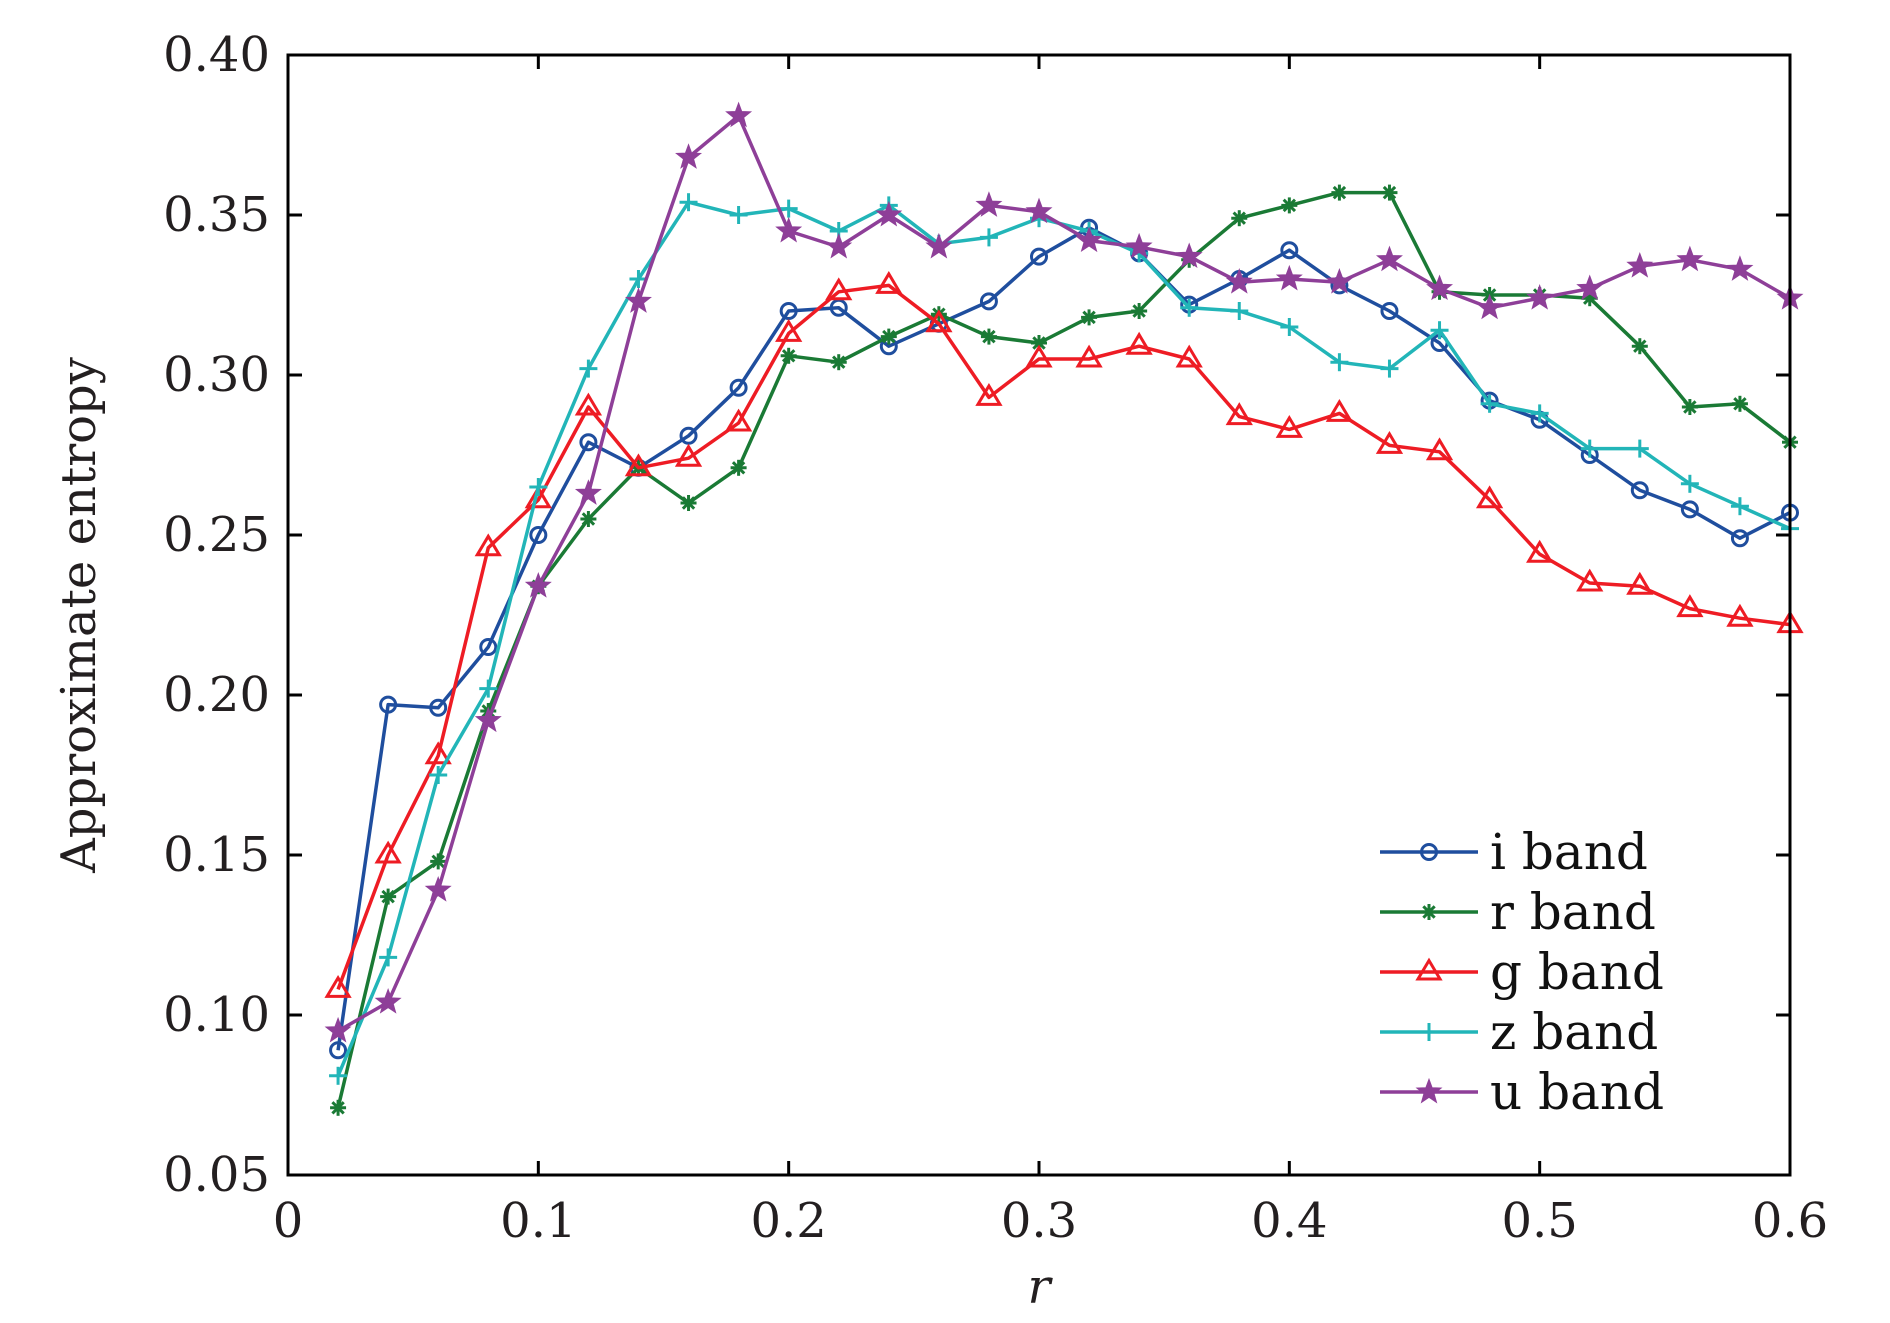 Image resolution: width=1890 pixels, height=1323 pixels. Describe the element at coordinates (538, 1221) in the screenshot. I see `x-tick-label: 0.1` at that location.